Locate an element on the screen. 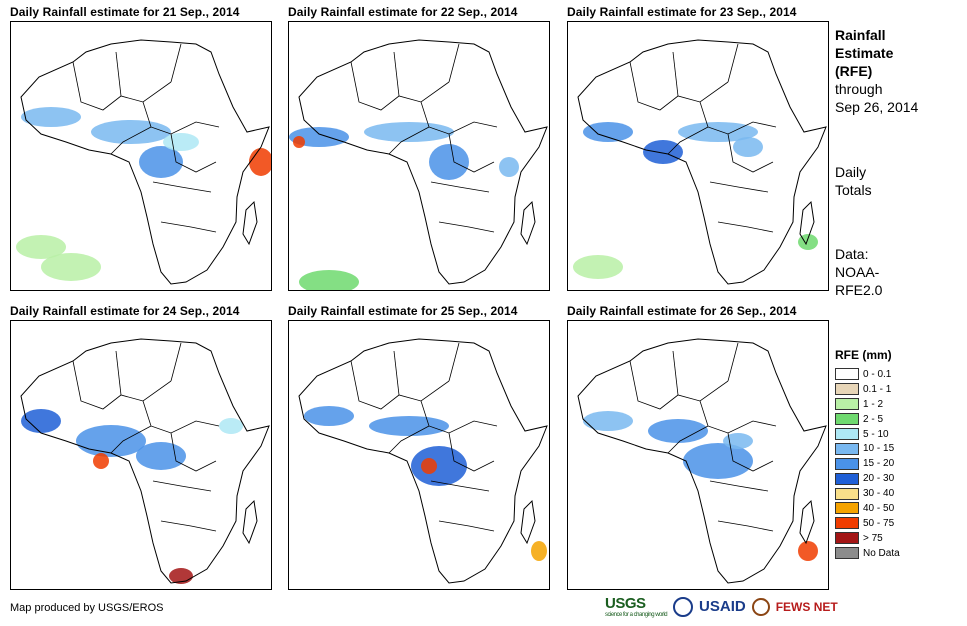 The image size is (967, 626). totals-line-2: Totals is located at coordinates (853, 190).